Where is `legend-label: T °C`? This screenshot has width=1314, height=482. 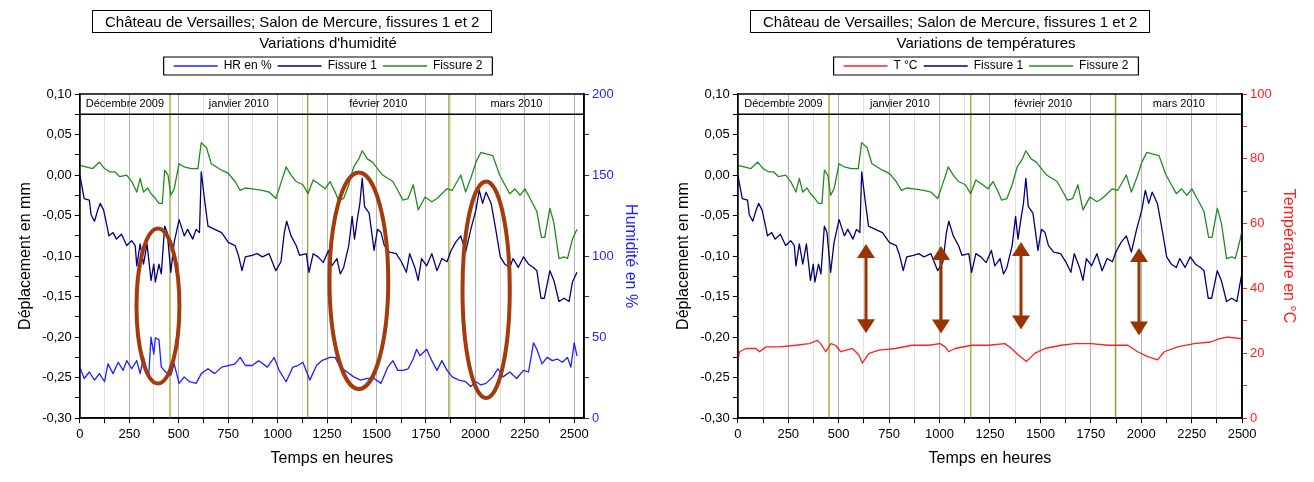 legend-label: T °C is located at coordinates (905, 65).